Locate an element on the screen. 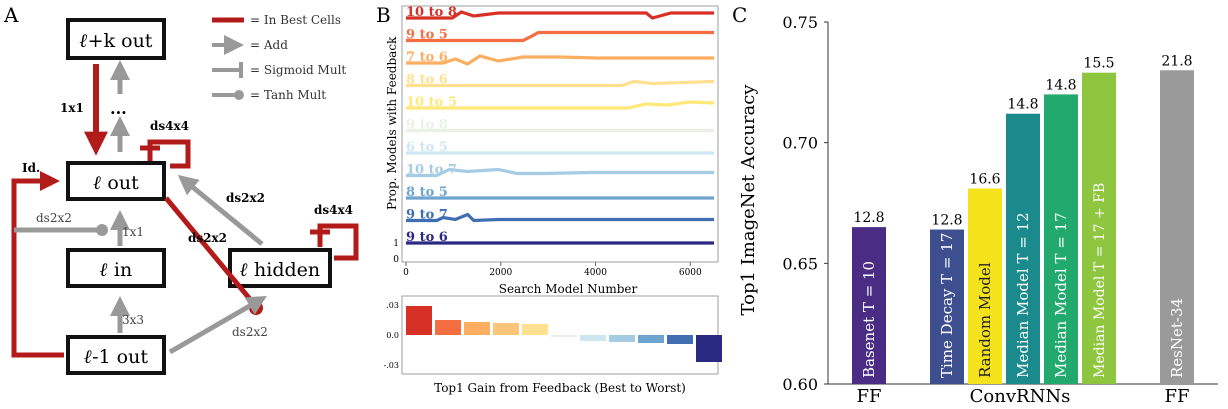 This screenshot has height=409, width=1228. gain-chart-yticks: .03 0.0 -.03 is located at coordinates (391, 335).